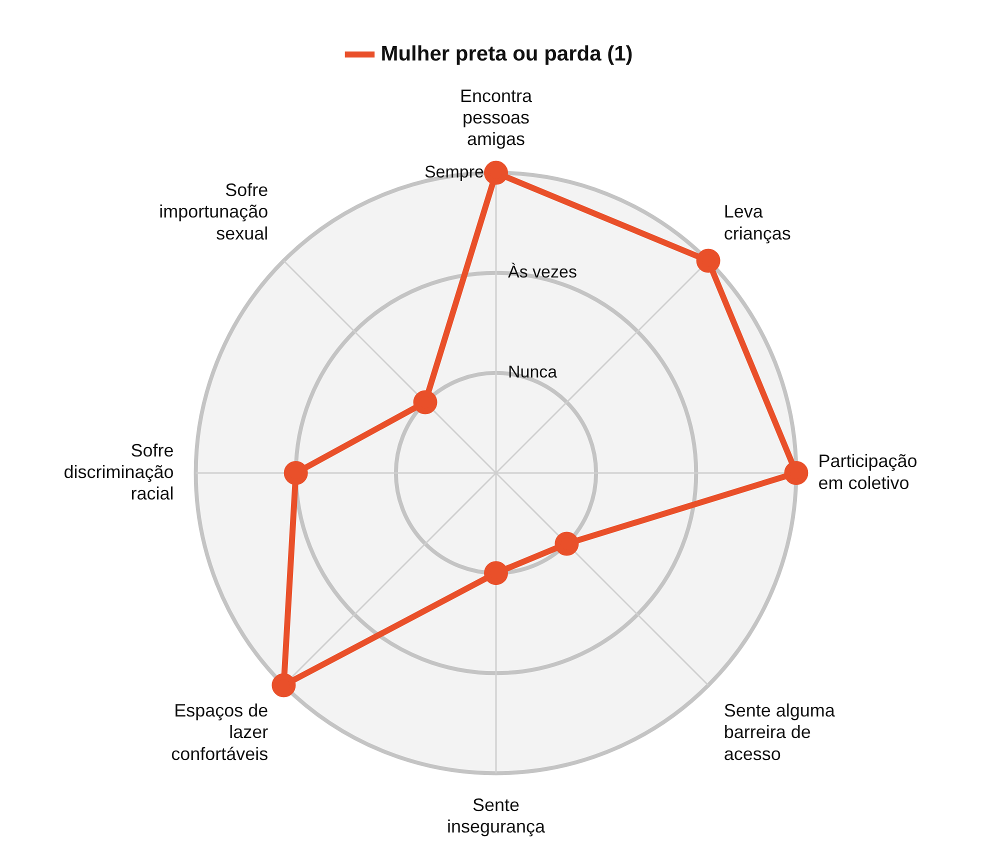  I want to click on spoke-label: Espaços de lazer confortáveis, so click(219, 732).